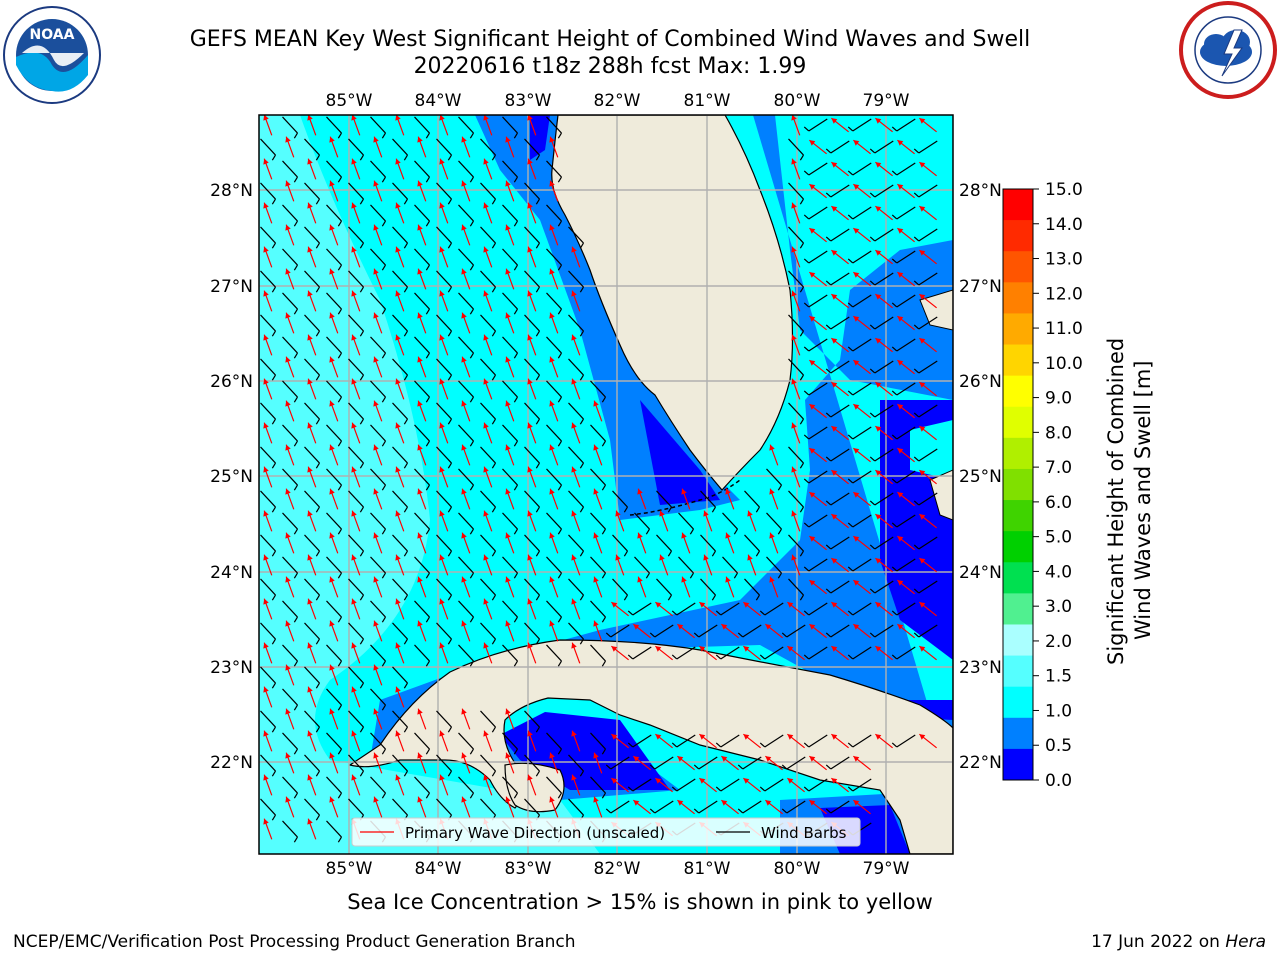 This screenshot has width=1280, height=960. What do you see at coordinates (617, 869) in the screenshot?
I see `lon-label: 82°W` at bounding box center [617, 869].